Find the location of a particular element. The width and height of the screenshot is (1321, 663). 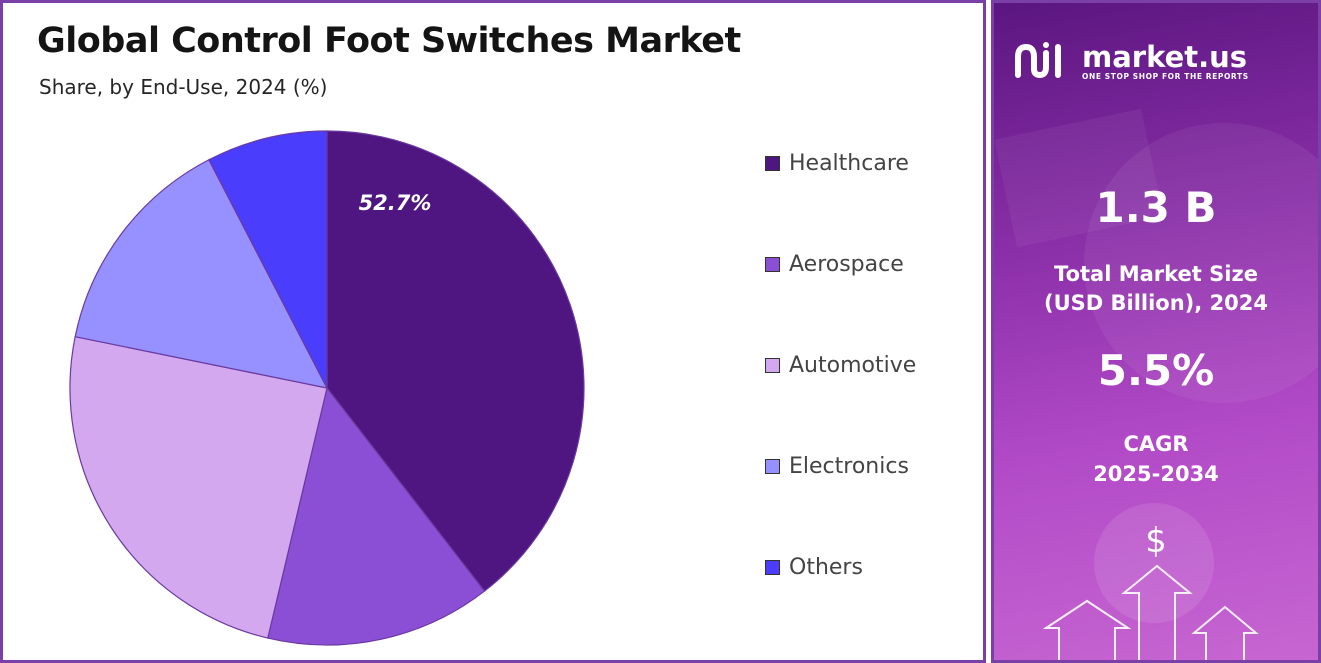

data-label-healthcare: 52.7% is located at coordinates (395, 203).